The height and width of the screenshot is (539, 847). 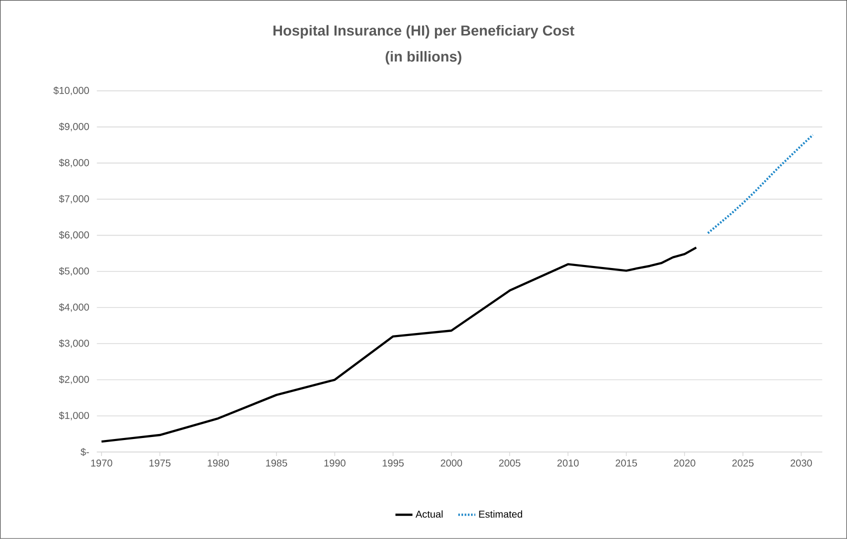 What do you see at coordinates (218, 463) in the screenshot?
I see `x-tick-label: 1980` at bounding box center [218, 463].